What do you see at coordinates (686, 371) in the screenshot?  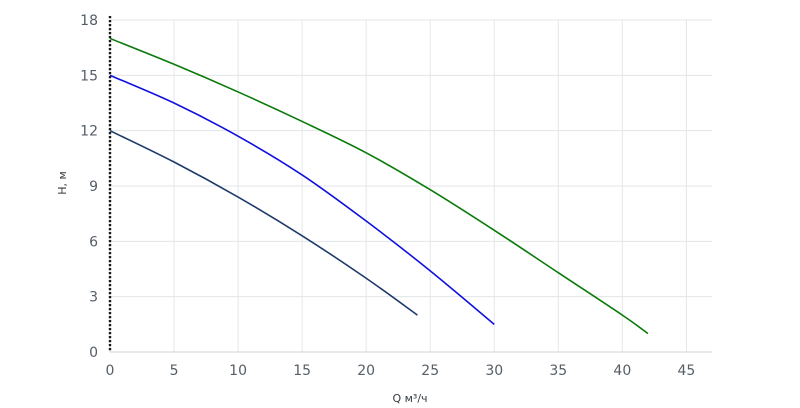 I see `x-tick-label: 45` at bounding box center [686, 371].